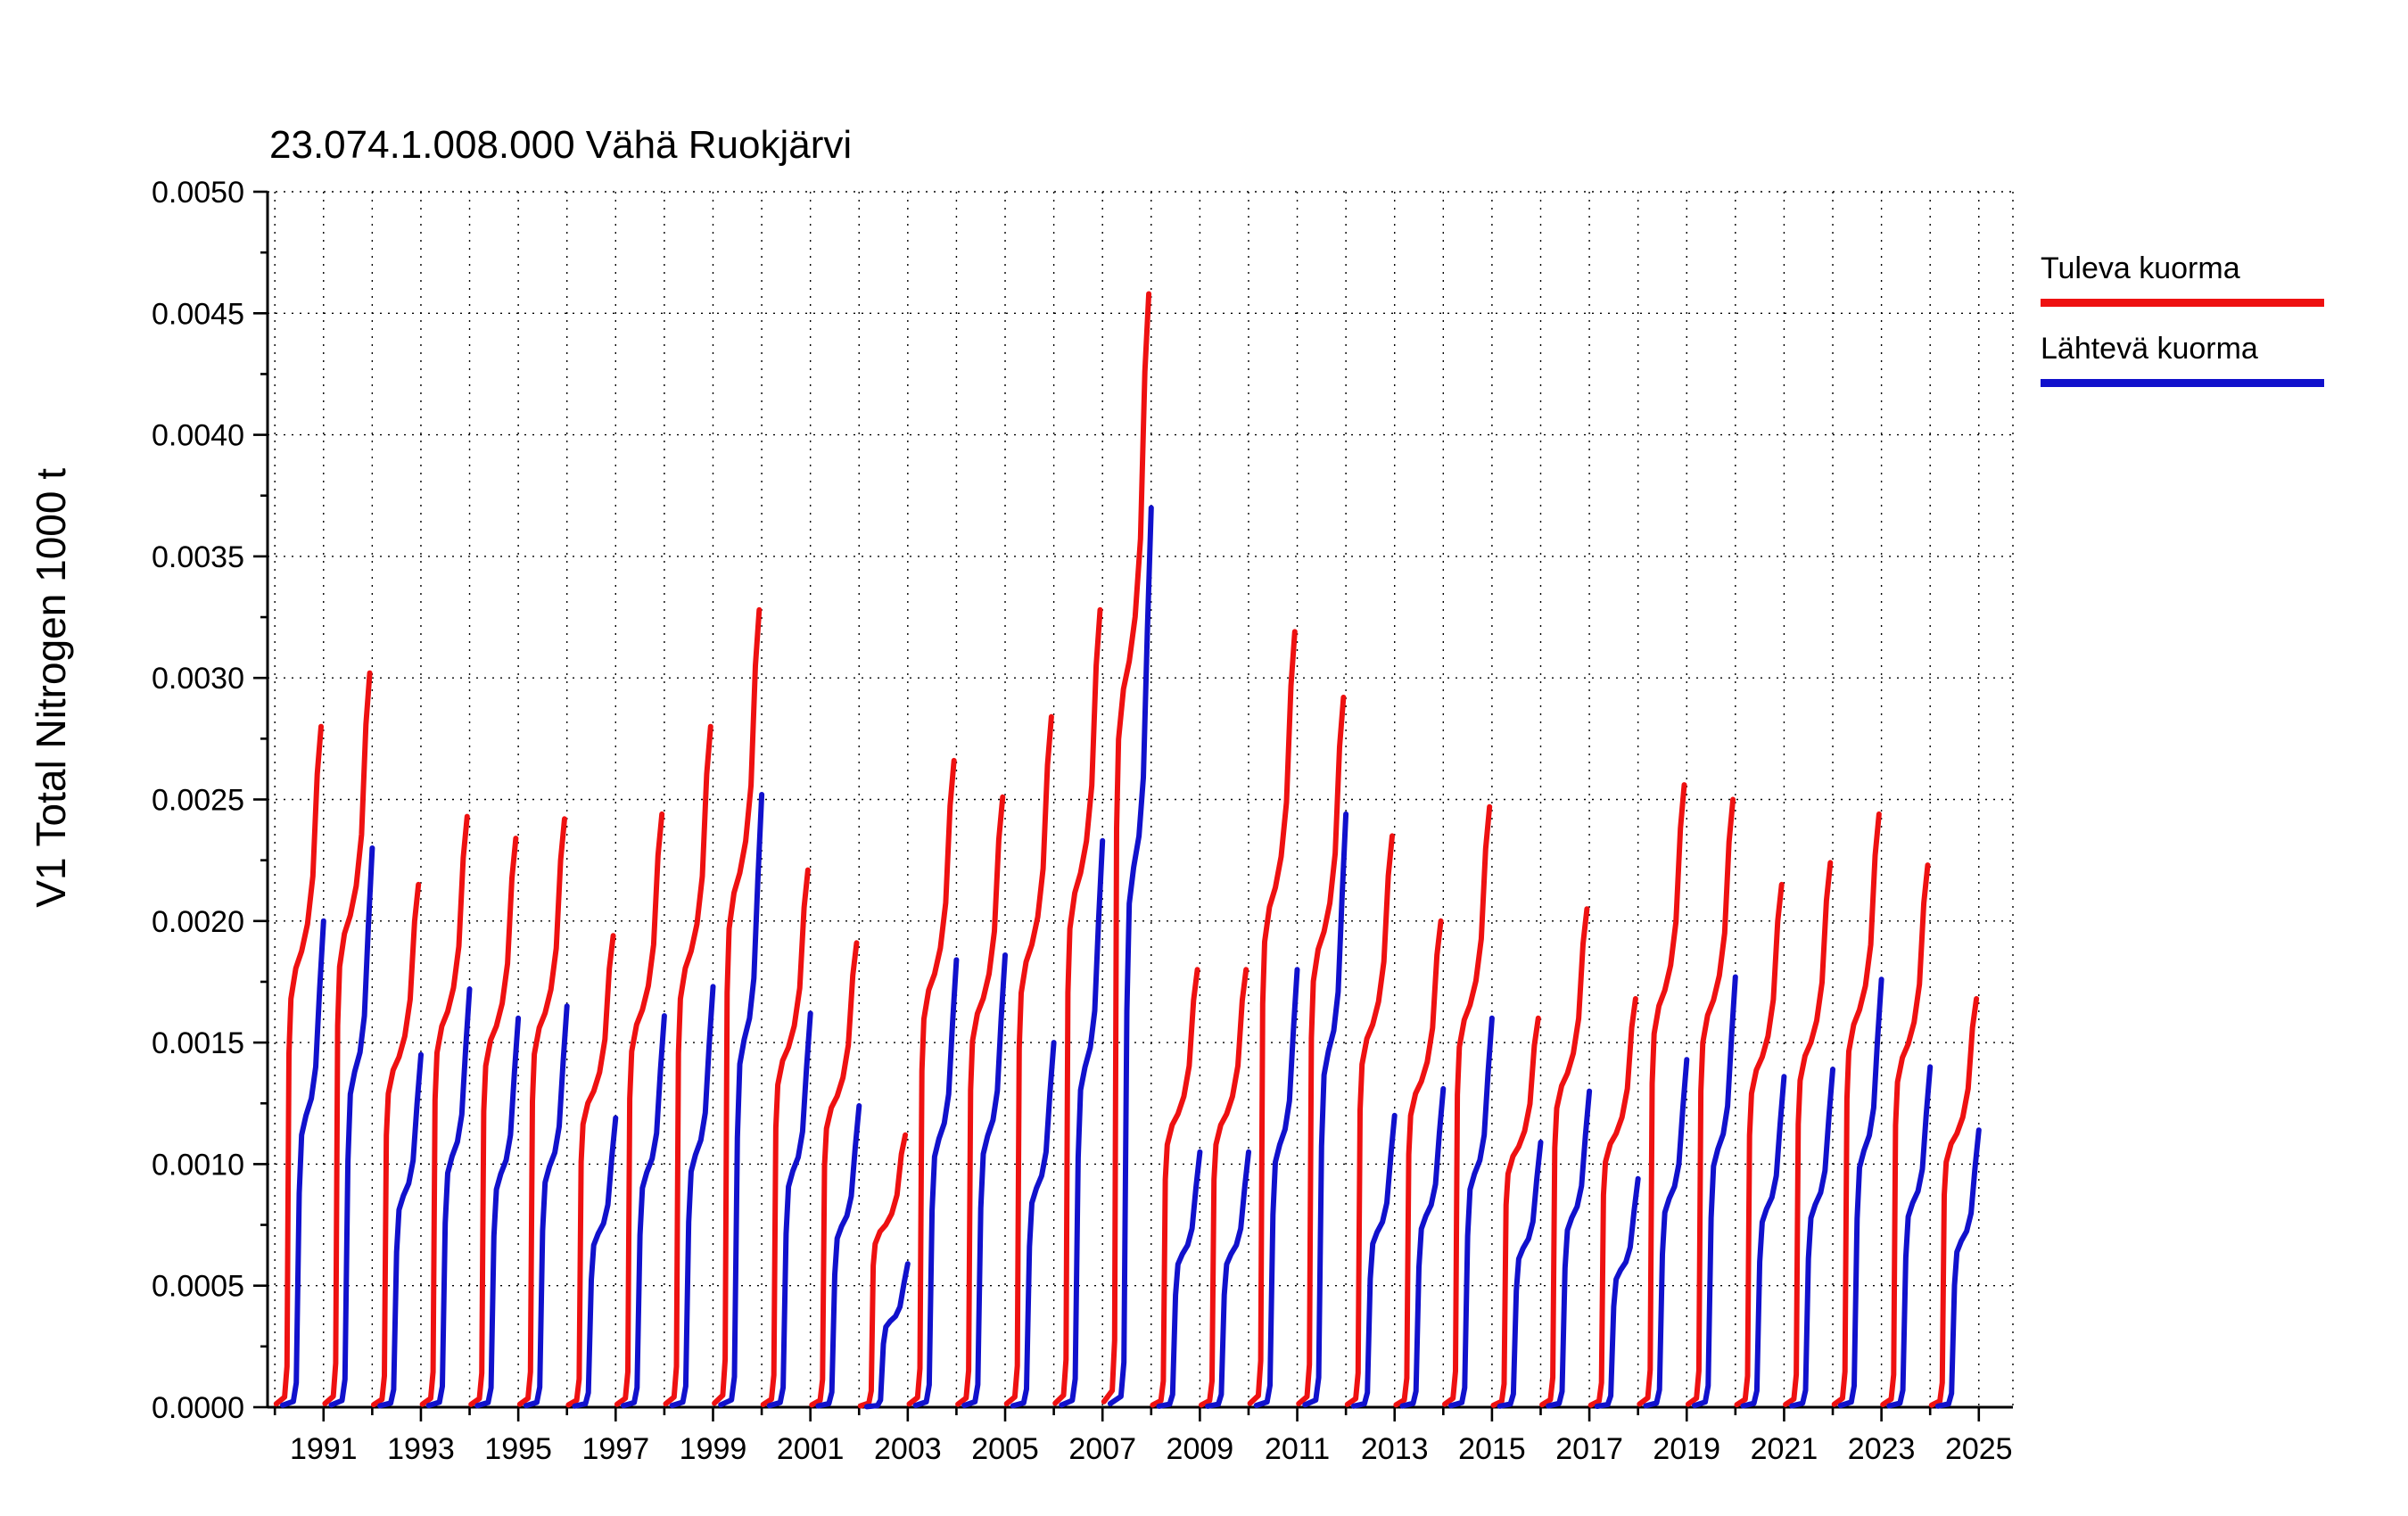 This screenshot has height=1516, width=2408. I want to click on y-tick-label: 0.0005, so click(198, 1287).